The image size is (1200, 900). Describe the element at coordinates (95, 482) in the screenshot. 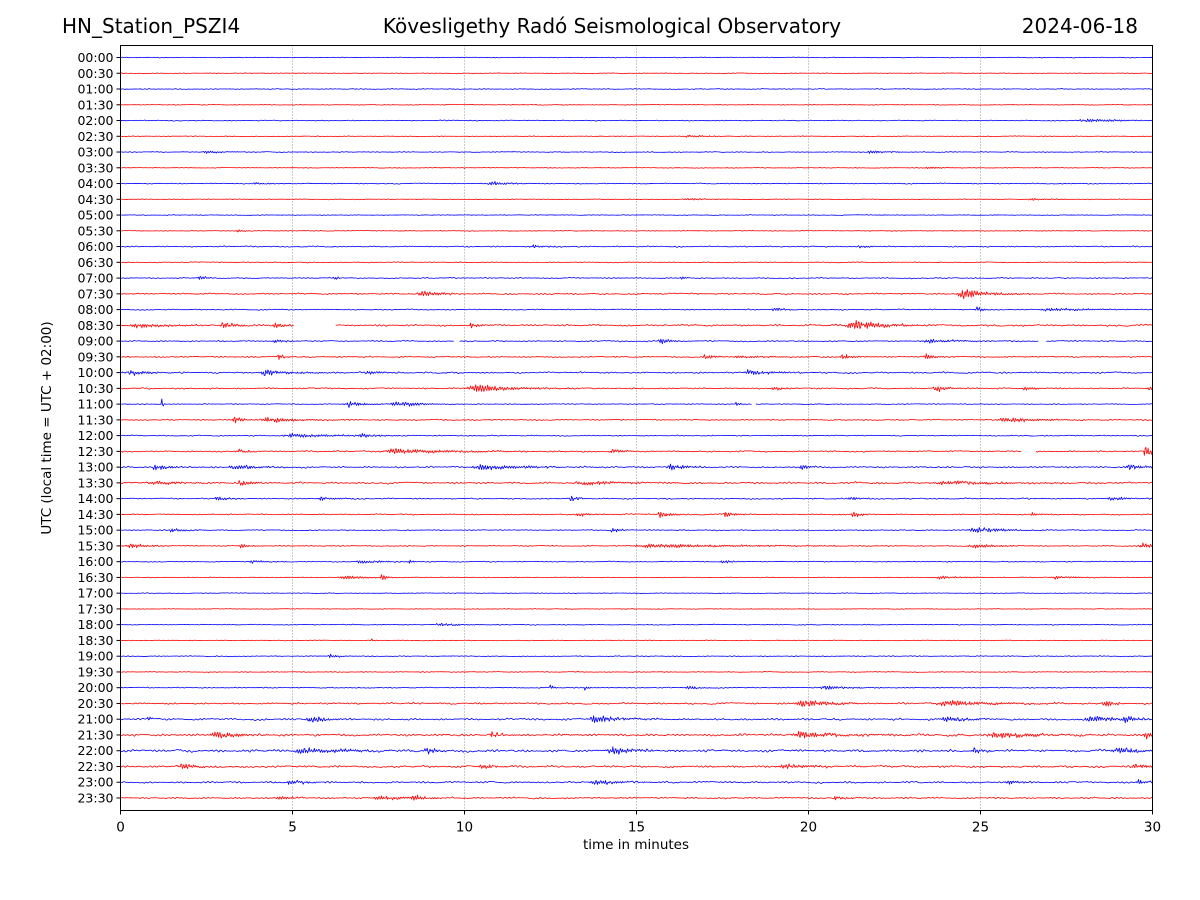

I see `y-tick-label: 13:30` at that location.